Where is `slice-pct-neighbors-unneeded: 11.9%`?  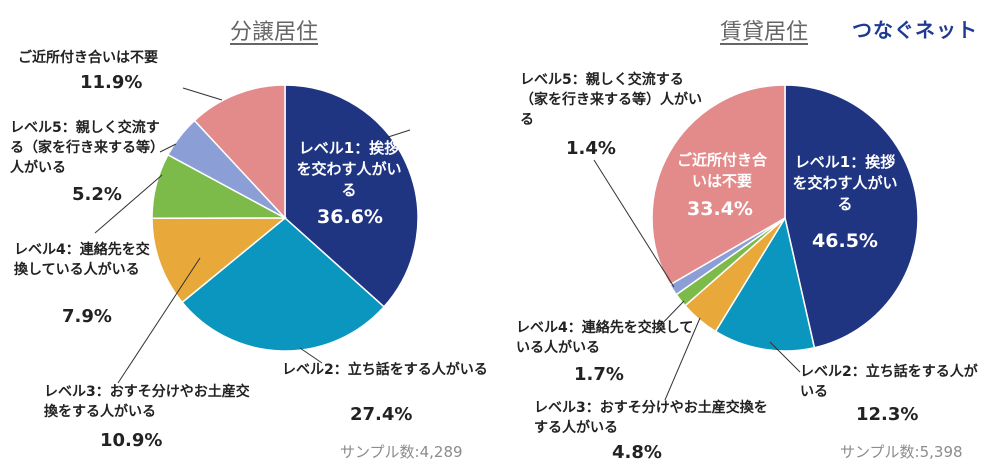 slice-pct-neighbors-unneeded: 11.9% is located at coordinates (111, 82).